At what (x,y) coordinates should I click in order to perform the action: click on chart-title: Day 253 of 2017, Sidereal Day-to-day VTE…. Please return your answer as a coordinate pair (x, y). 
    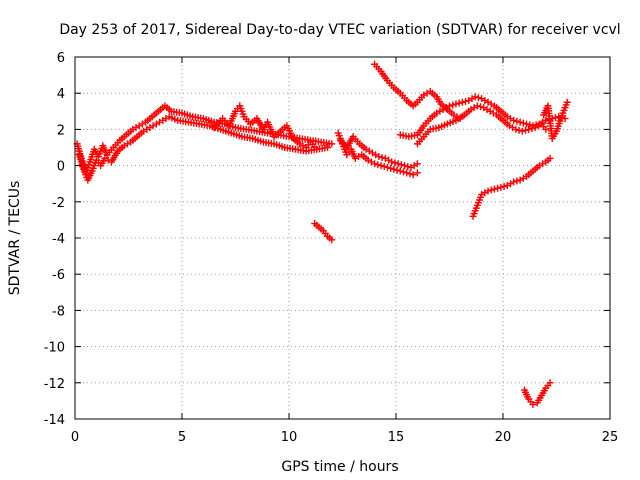
    Looking at the image, I should click on (339, 30).